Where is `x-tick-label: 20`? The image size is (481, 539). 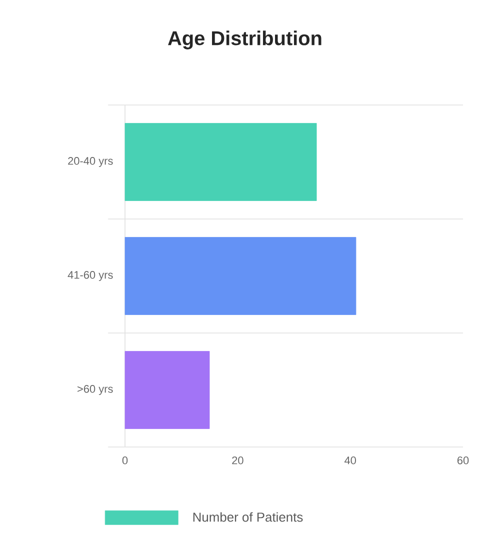
x-tick-label: 20 is located at coordinates (238, 460).